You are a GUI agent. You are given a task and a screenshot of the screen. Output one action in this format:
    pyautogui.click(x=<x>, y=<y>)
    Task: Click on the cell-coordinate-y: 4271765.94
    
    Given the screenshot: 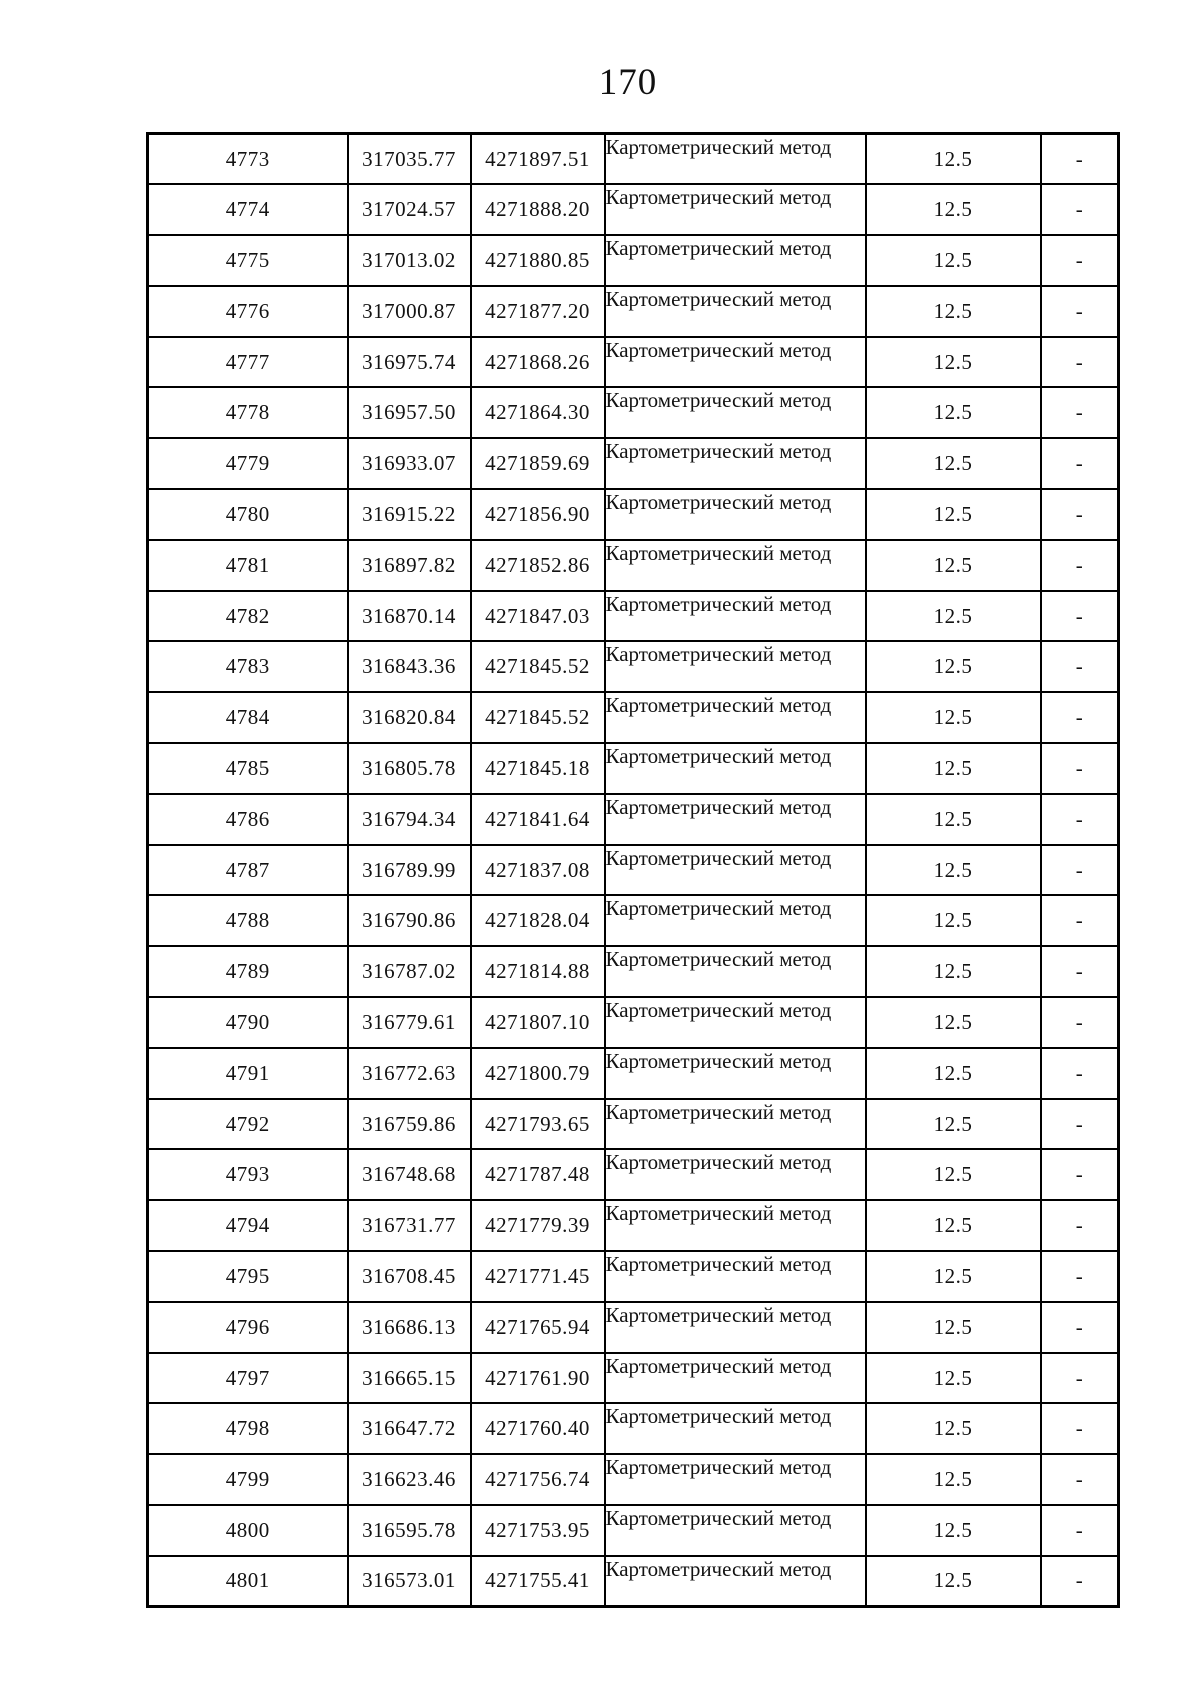 What is the action you would take?
    pyautogui.click(x=537, y=1327)
    